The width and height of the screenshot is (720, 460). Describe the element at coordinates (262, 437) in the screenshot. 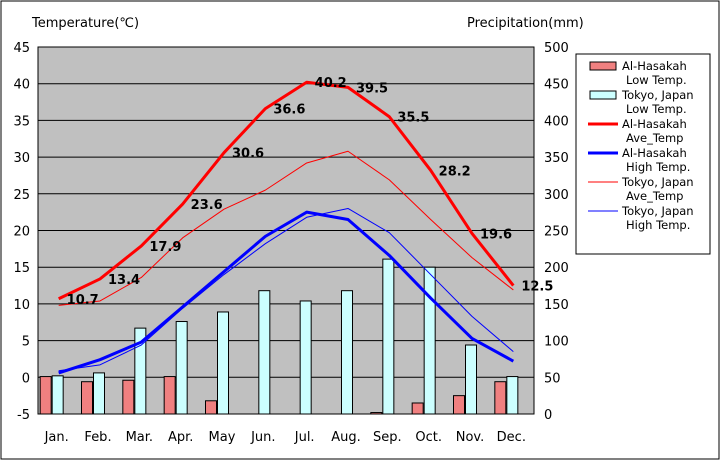

I see `x-tick-label: Jun.` at that location.